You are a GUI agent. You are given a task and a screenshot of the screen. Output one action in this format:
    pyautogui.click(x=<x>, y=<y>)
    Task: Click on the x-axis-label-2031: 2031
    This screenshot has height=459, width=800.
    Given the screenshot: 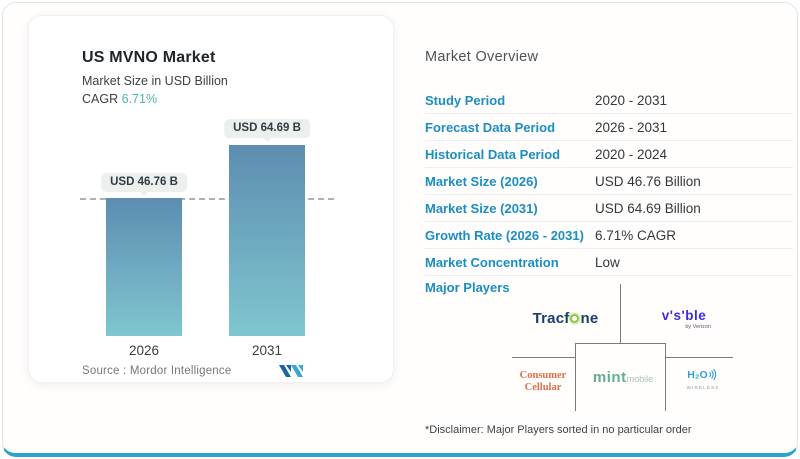 What is the action you would take?
    pyautogui.click(x=267, y=350)
    